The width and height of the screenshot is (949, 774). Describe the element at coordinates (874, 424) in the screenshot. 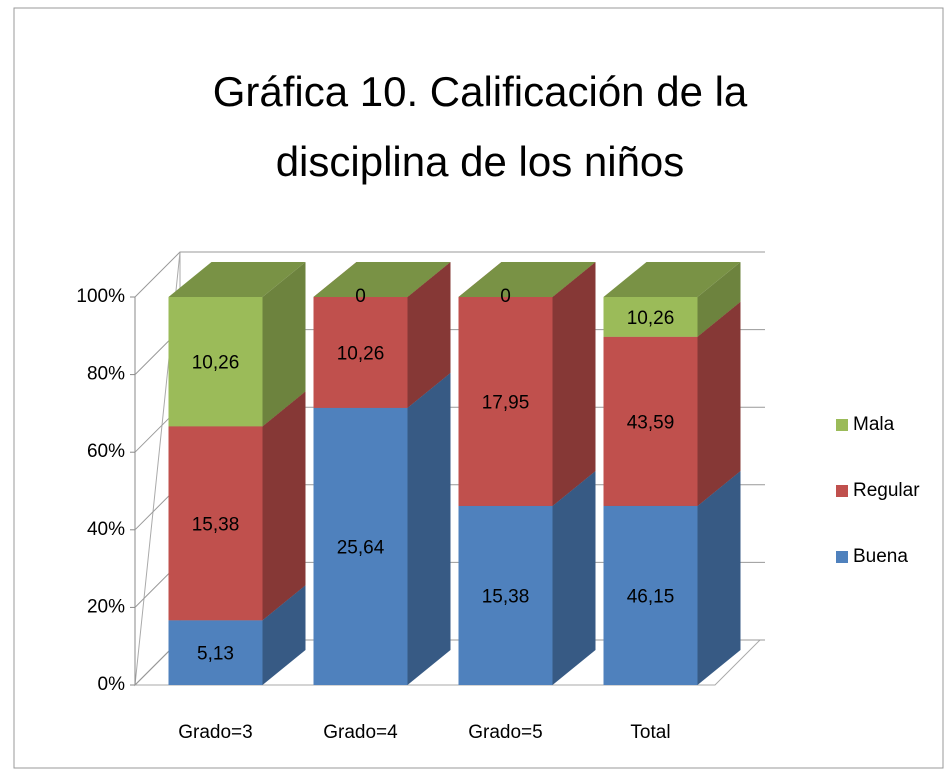

I see `legend-label: Mala` at that location.